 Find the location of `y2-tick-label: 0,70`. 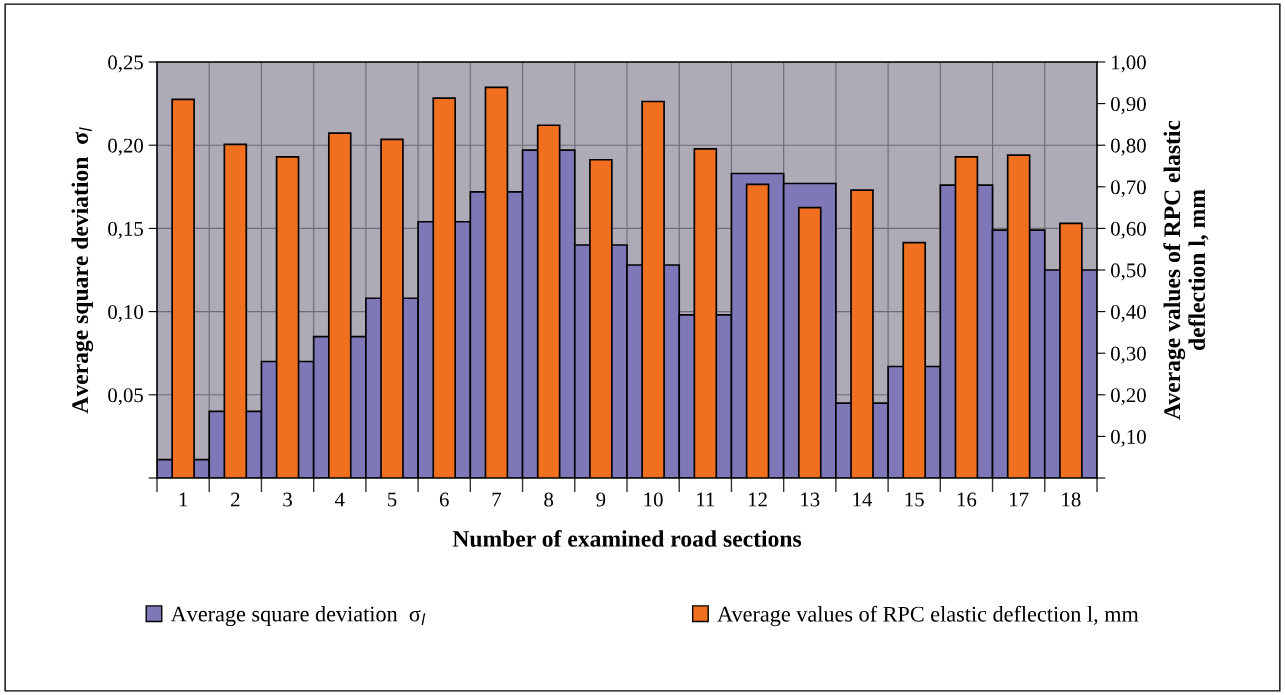

y2-tick-label: 0,70 is located at coordinates (1128, 189).